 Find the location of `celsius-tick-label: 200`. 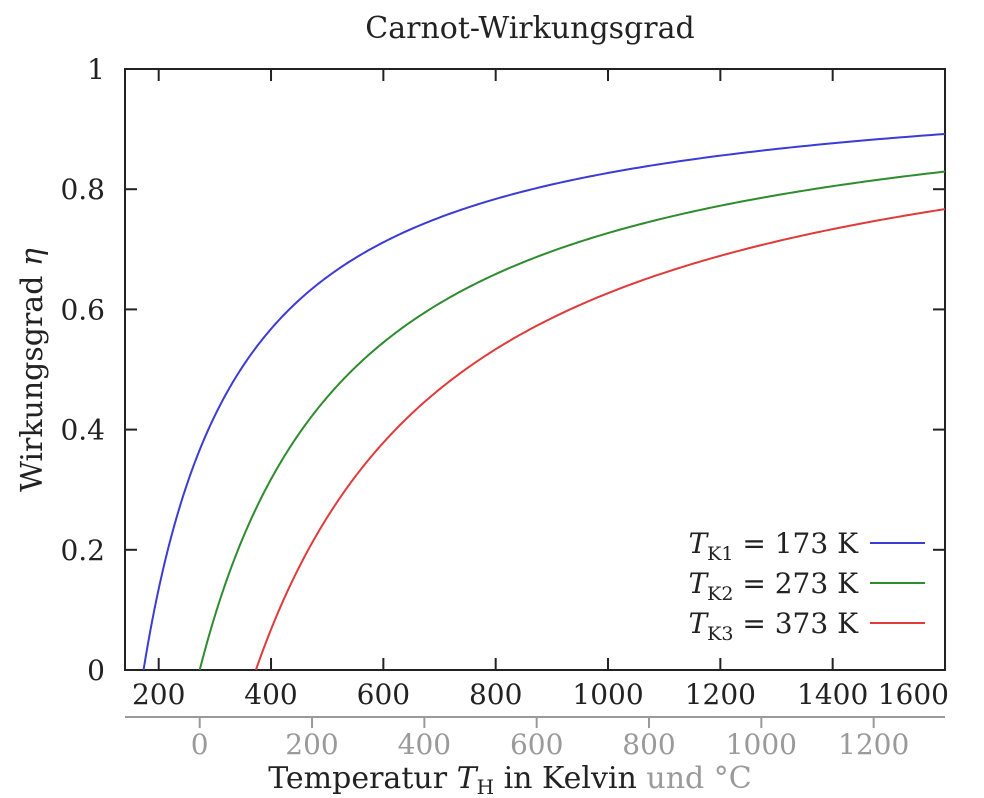

celsius-tick-label: 200 is located at coordinates (311, 744).